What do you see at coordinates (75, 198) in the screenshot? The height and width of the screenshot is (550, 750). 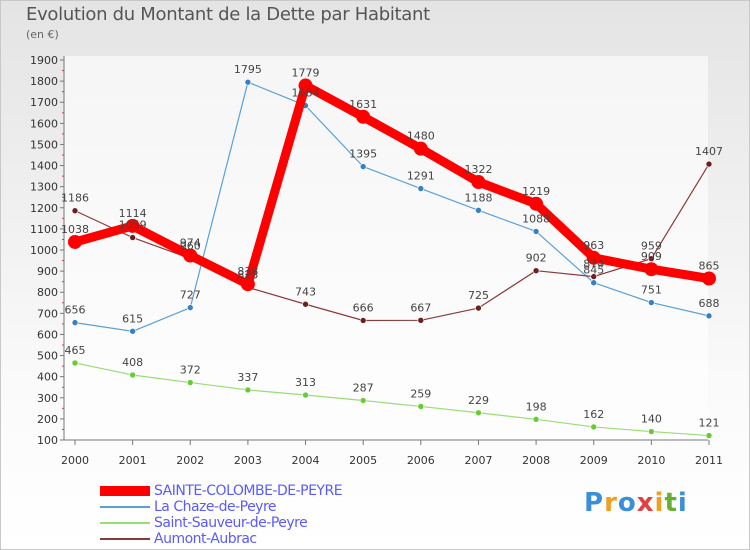 I see `data-label: 1186` at bounding box center [75, 198].